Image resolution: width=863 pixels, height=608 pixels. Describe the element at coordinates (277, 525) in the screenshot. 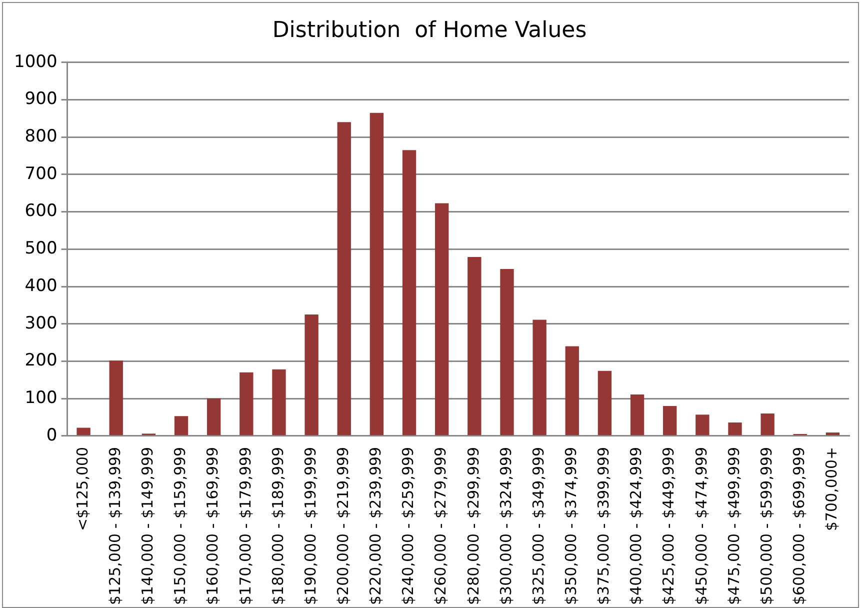

I see `x-tick-label: $180,000 - $189,999` at that location.